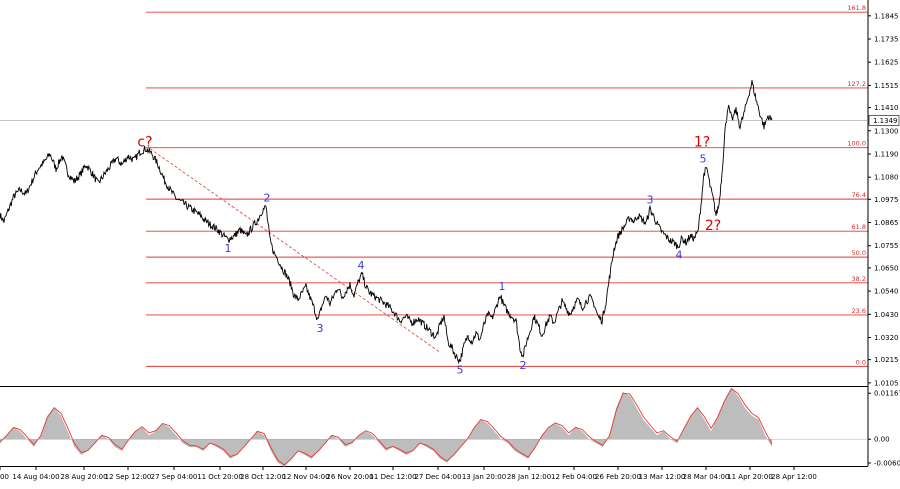 The image size is (900, 489). I want to click on y-tick-label: 1.0975, so click(886, 200).